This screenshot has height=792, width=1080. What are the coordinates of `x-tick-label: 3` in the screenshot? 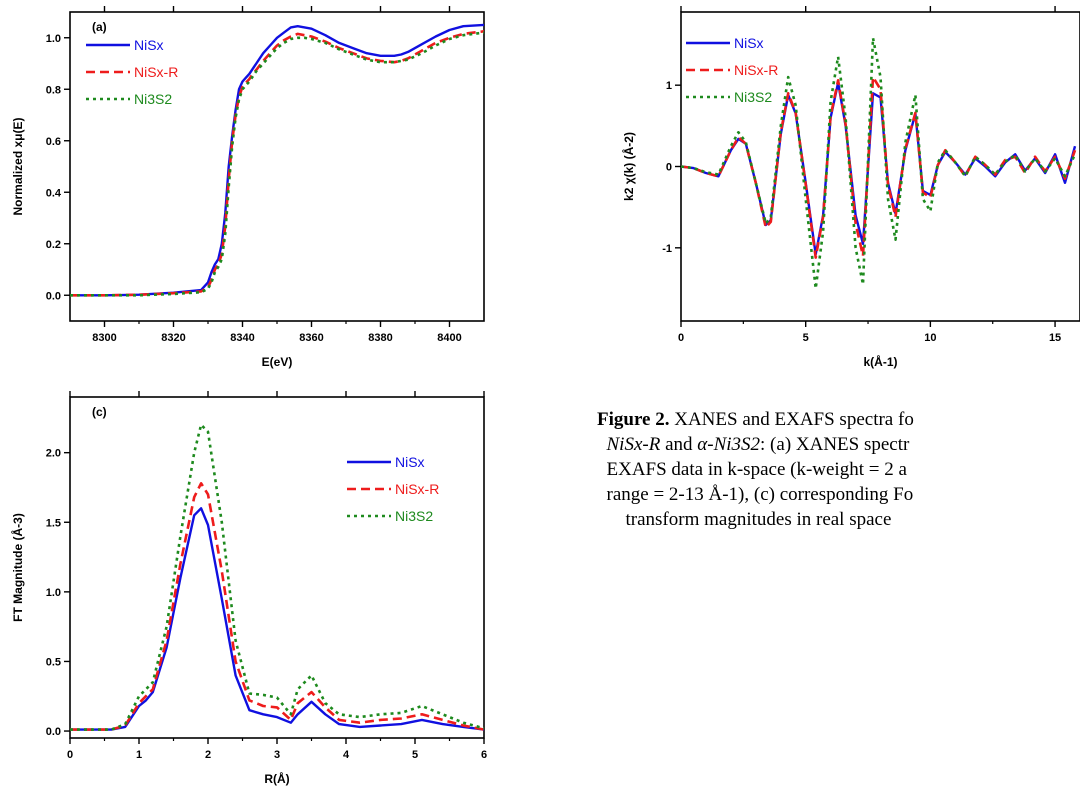 It's located at (277, 755).